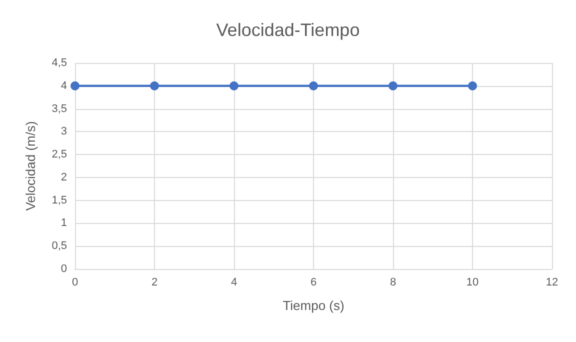 This screenshot has width=576, height=342. Describe the element at coordinates (59, 246) in the screenshot. I see `y-tick-label: 0,5` at that location.